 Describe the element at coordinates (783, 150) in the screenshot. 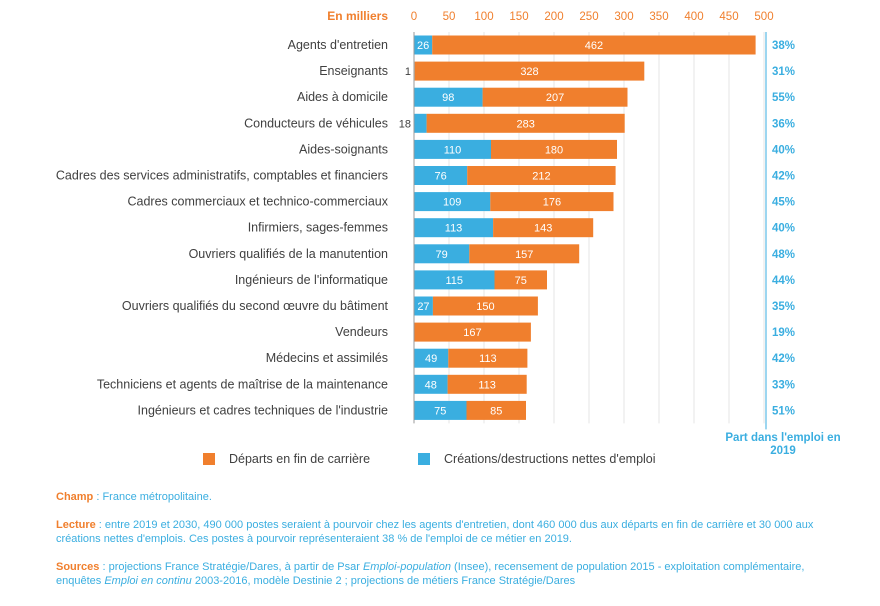

I see `share-label: 40%` at that location.